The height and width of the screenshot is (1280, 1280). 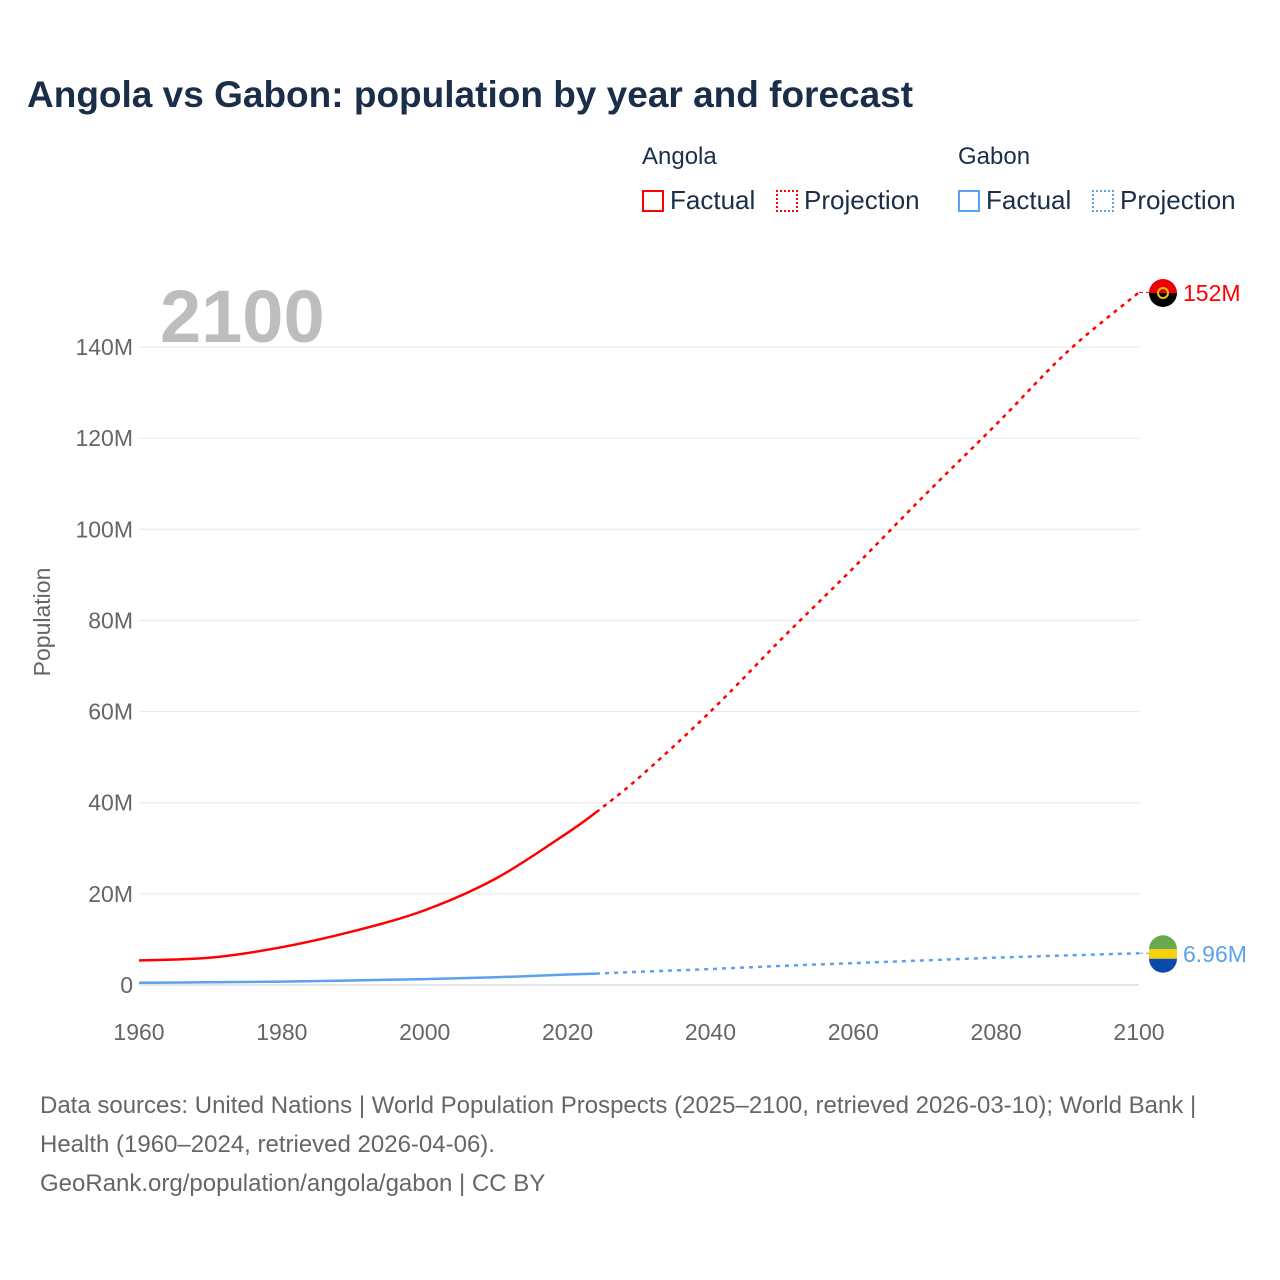 I want to click on legend-group-gabon: Gabon, so click(x=994, y=156).